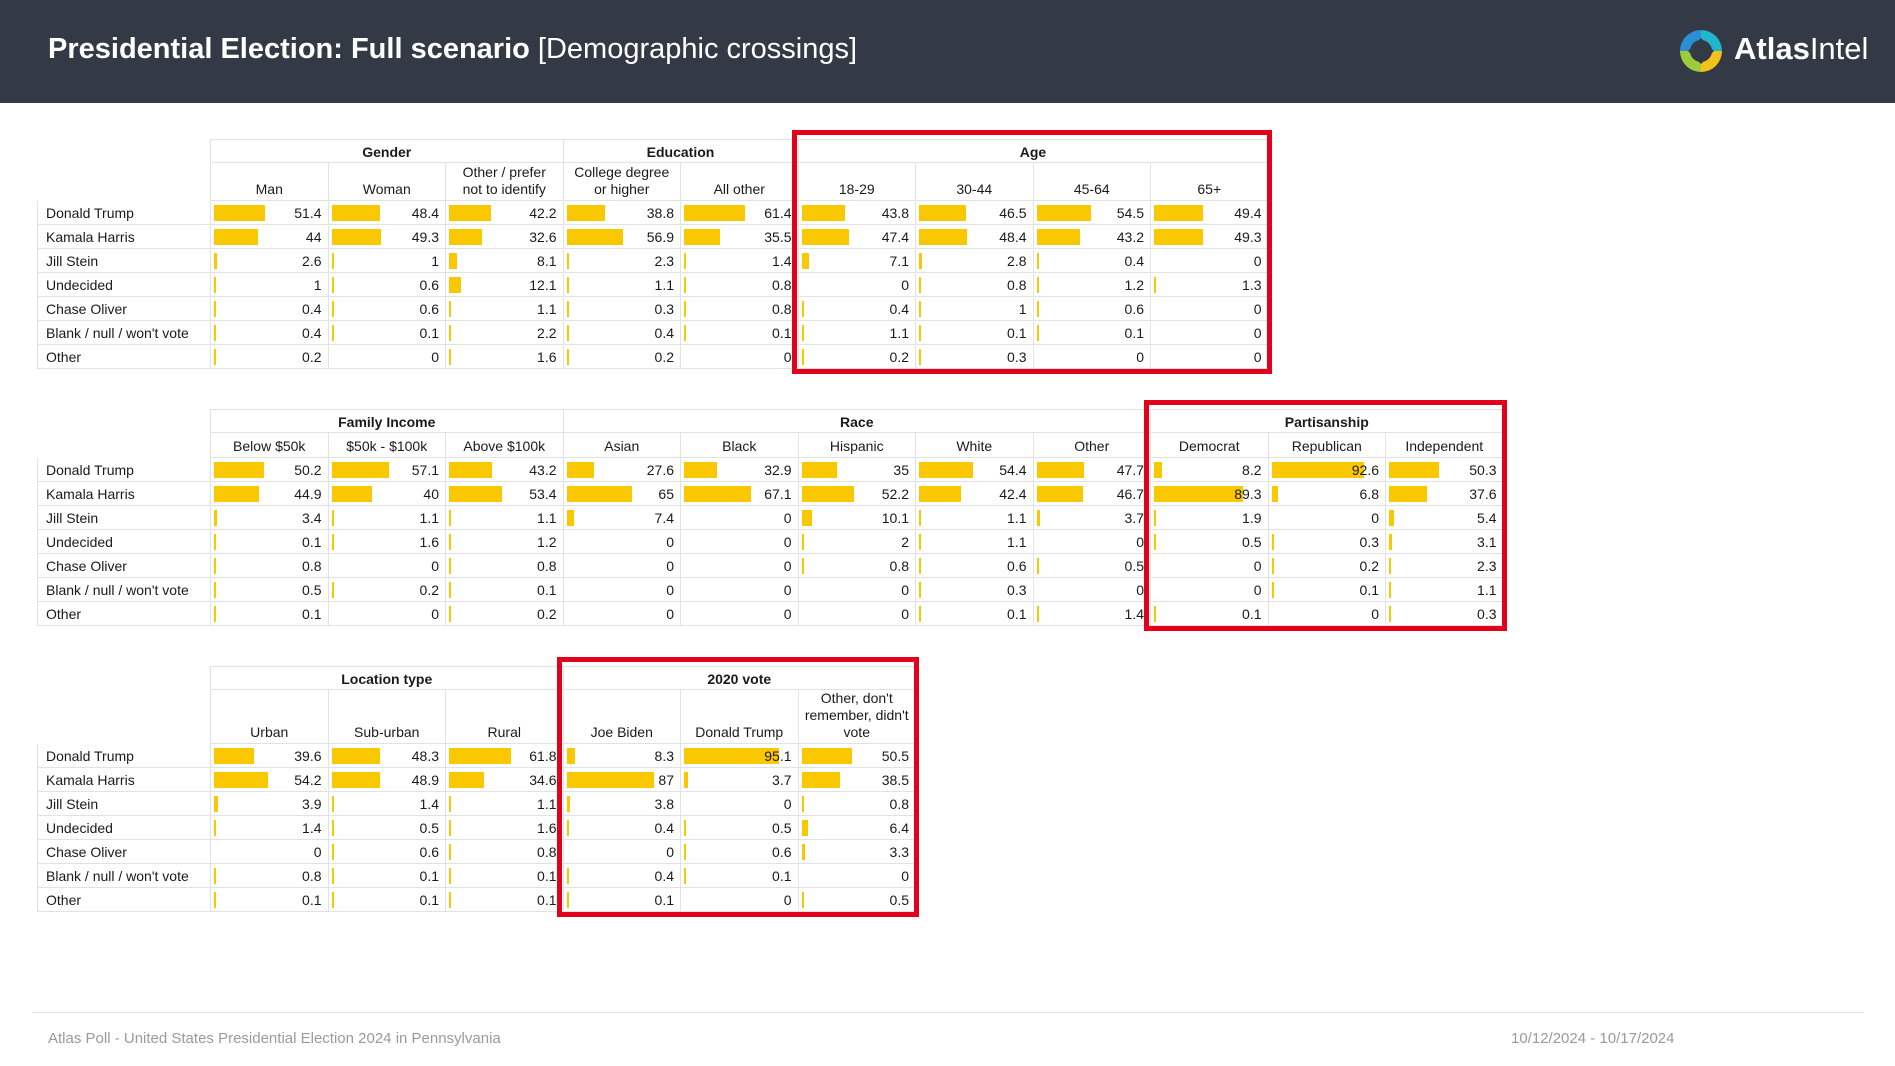  Describe the element at coordinates (856, 421) in the screenshot. I see `group-header: Race` at that location.